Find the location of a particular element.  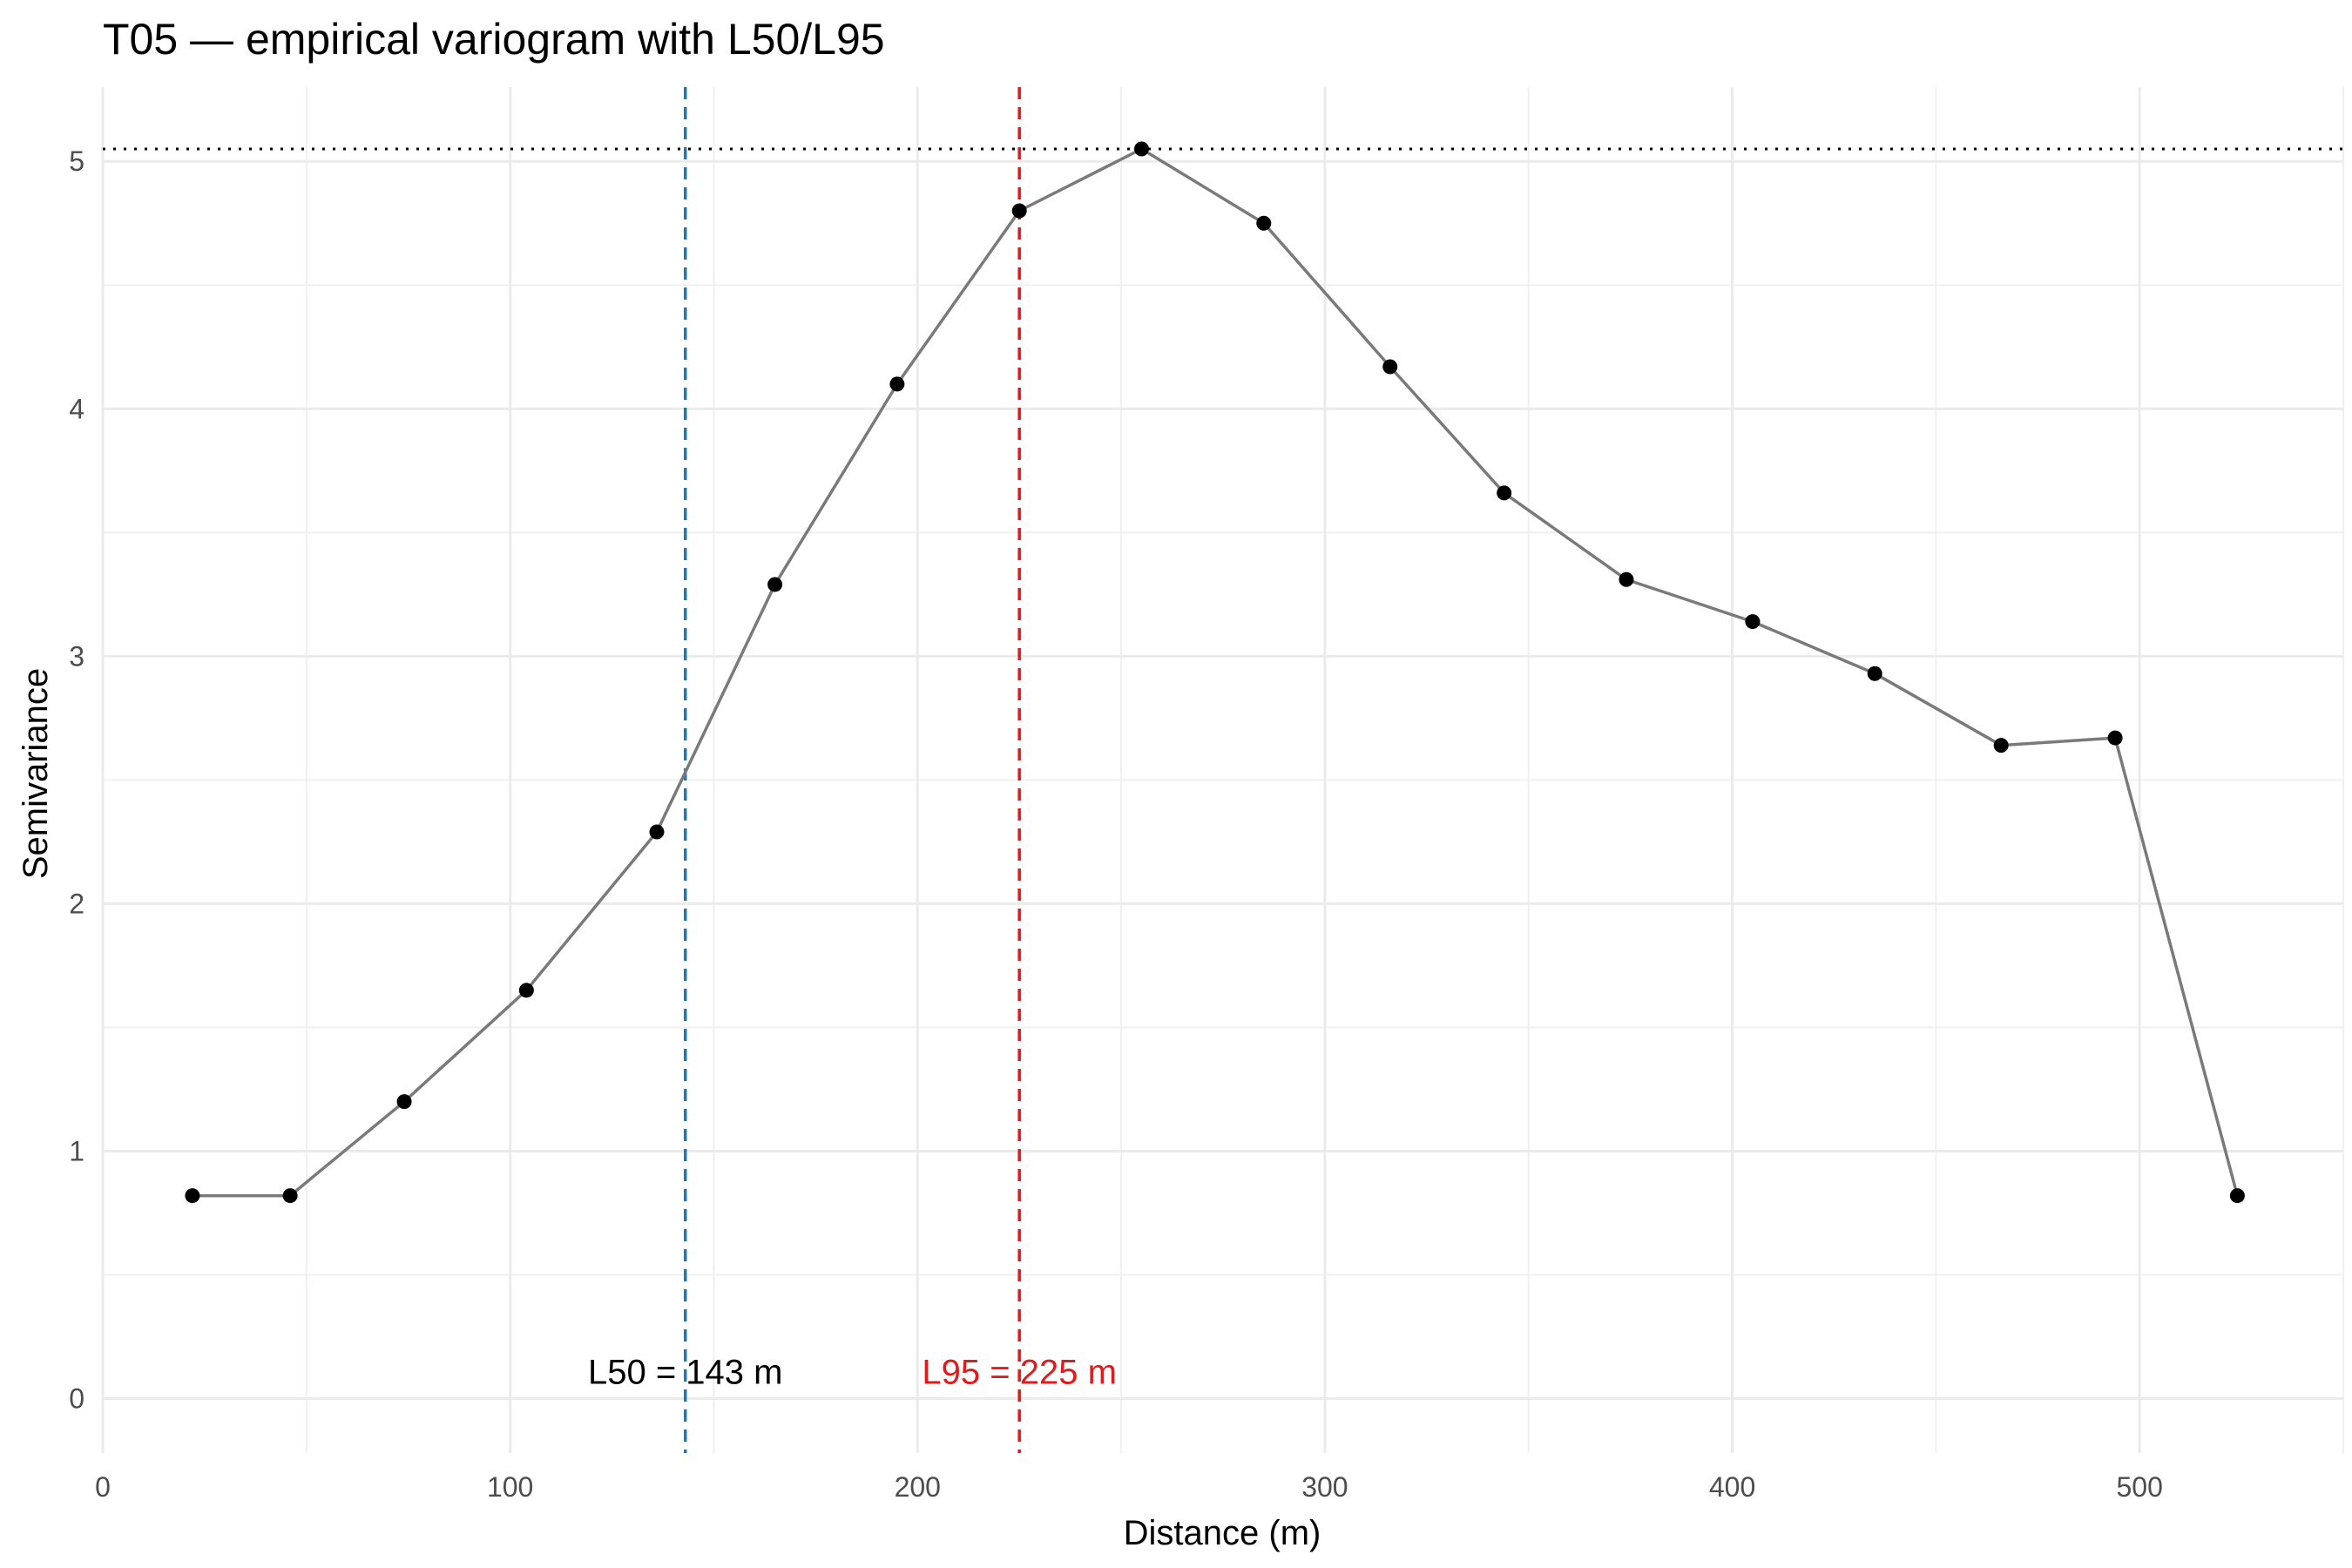

x-tick-label: 500 is located at coordinates (2139, 1487).